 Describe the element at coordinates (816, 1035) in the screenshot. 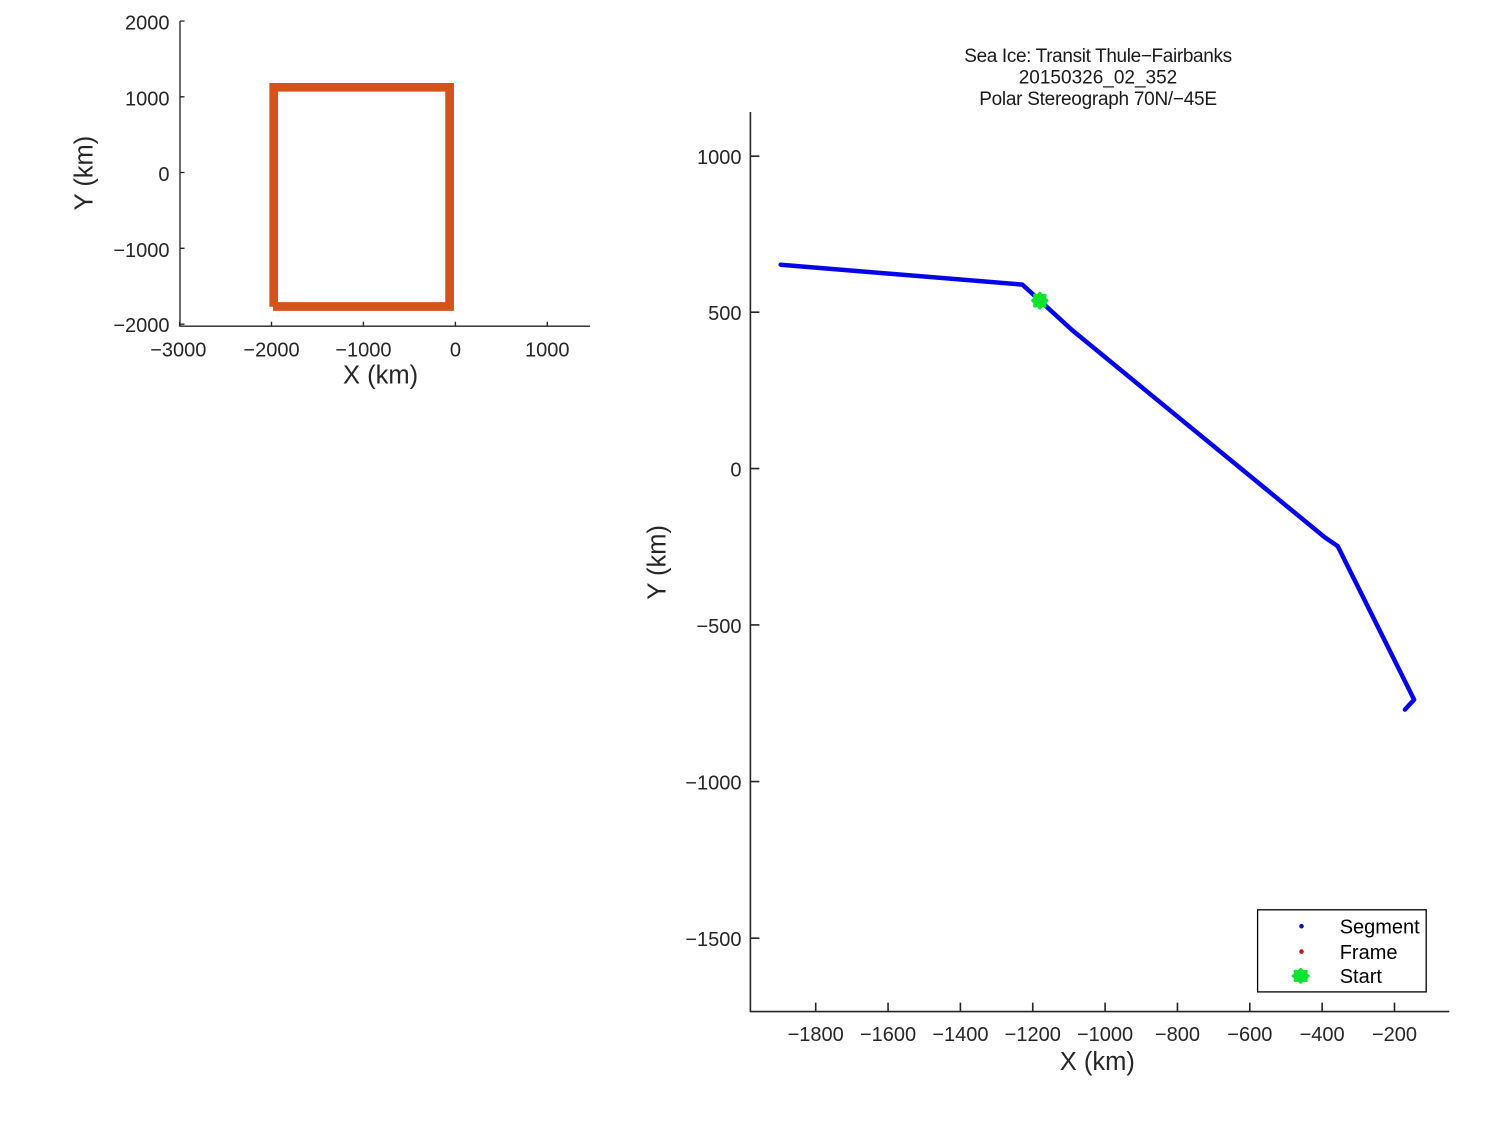

I see `svg-text: −1800` at that location.